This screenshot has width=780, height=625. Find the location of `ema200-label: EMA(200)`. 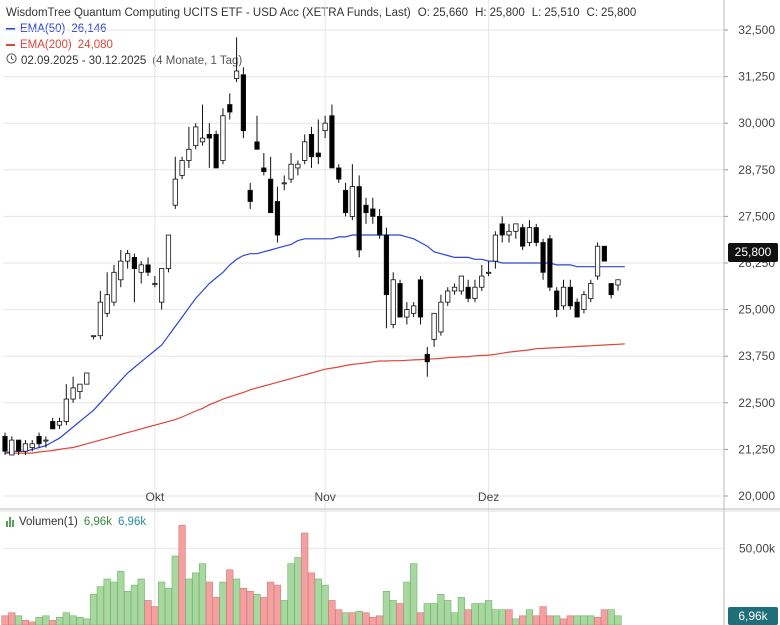

ema200-label: EMA(200) is located at coordinates (46, 45).